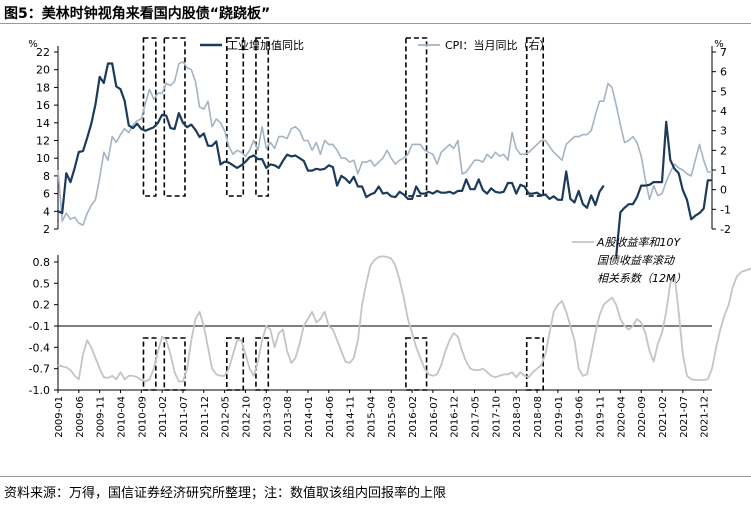  I want to click on x-tick-label: 2018-03, so click(517, 417).